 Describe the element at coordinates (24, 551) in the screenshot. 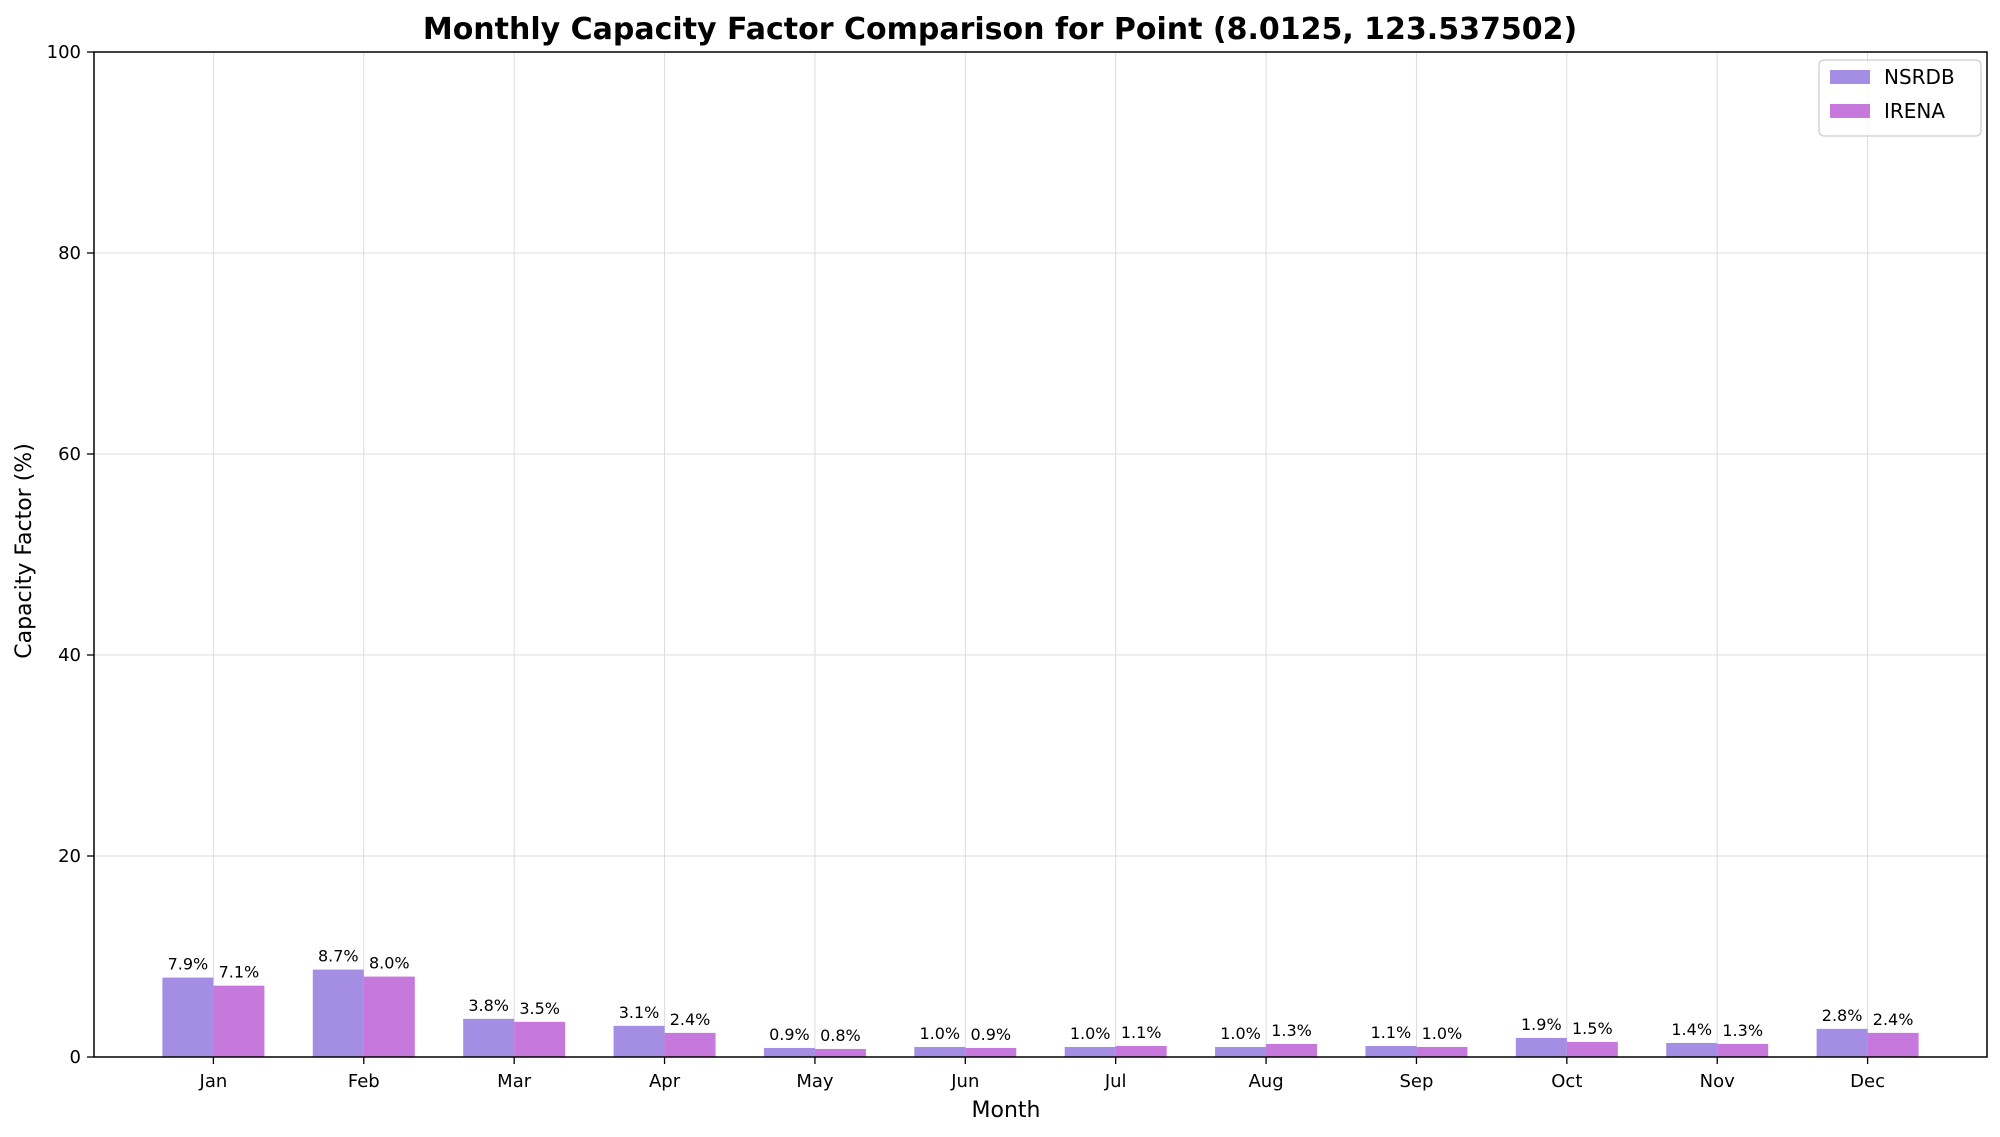

I see `y-axis-label: Capacity Factor (%)` at that location.